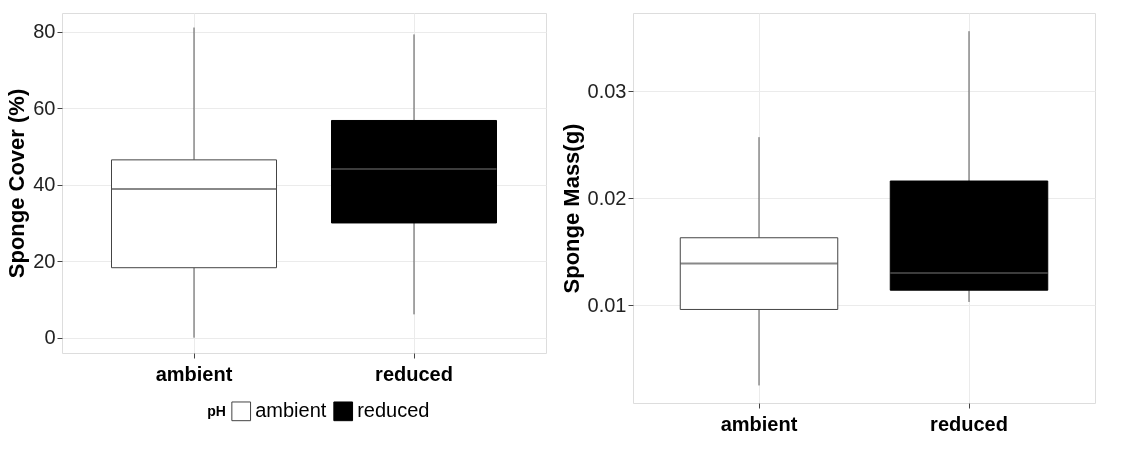 The image size is (1121, 454). Describe the element at coordinates (50, 337) in the screenshot. I see `y-tick-label: 0` at that location.